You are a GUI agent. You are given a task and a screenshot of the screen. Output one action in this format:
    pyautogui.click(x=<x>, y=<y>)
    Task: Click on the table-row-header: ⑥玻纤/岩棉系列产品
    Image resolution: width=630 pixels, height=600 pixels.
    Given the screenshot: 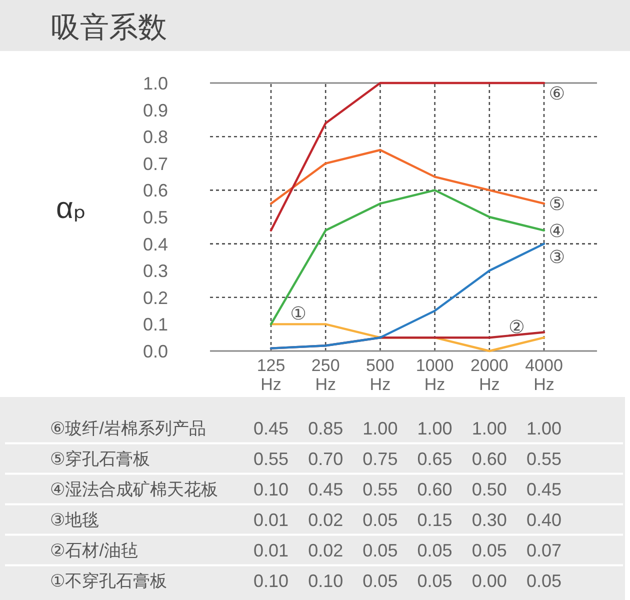 What is the action you would take?
    pyautogui.click(x=128, y=428)
    